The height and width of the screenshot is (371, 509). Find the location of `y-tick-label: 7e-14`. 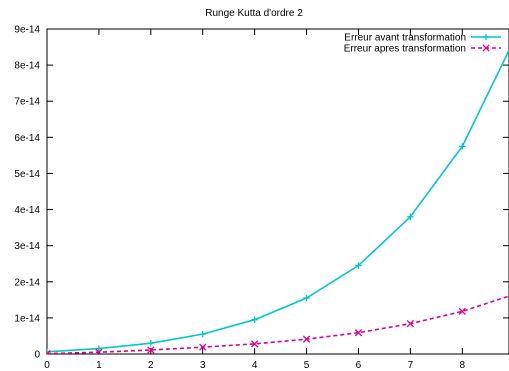

y-tick-label: 7e-14 is located at coordinates (27, 102).